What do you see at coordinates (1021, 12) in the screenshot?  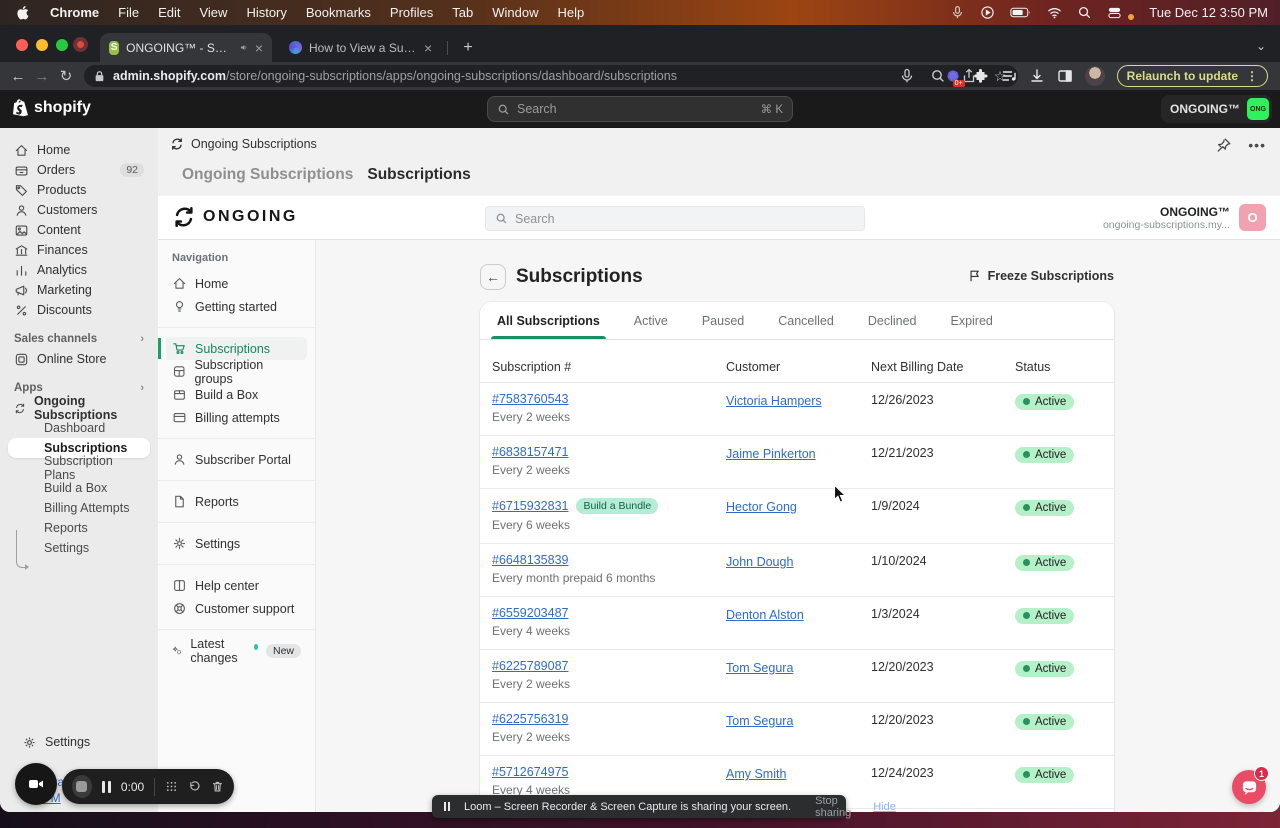 I see `battery-icon` at bounding box center [1021, 12].